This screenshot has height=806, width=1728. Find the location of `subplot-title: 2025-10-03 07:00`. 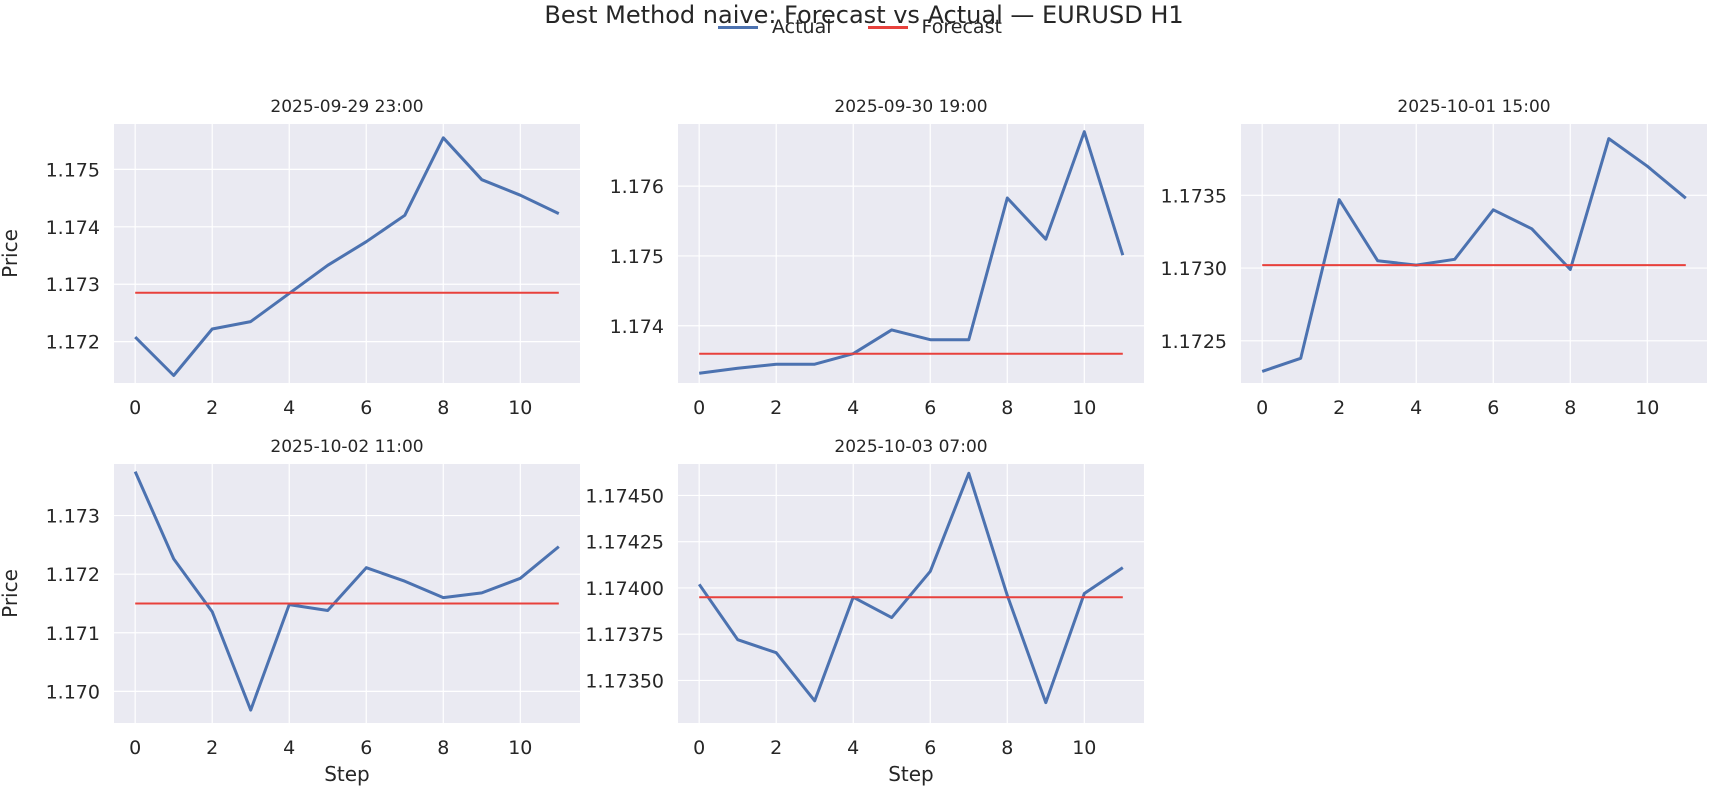

subplot-title: 2025-10-03 07:00 is located at coordinates (910, 447).